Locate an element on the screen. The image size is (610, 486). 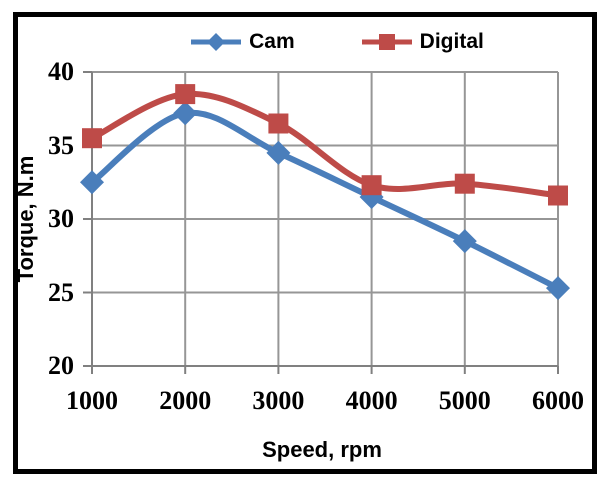
legend-label-digital: Digital is located at coordinates (451, 41).